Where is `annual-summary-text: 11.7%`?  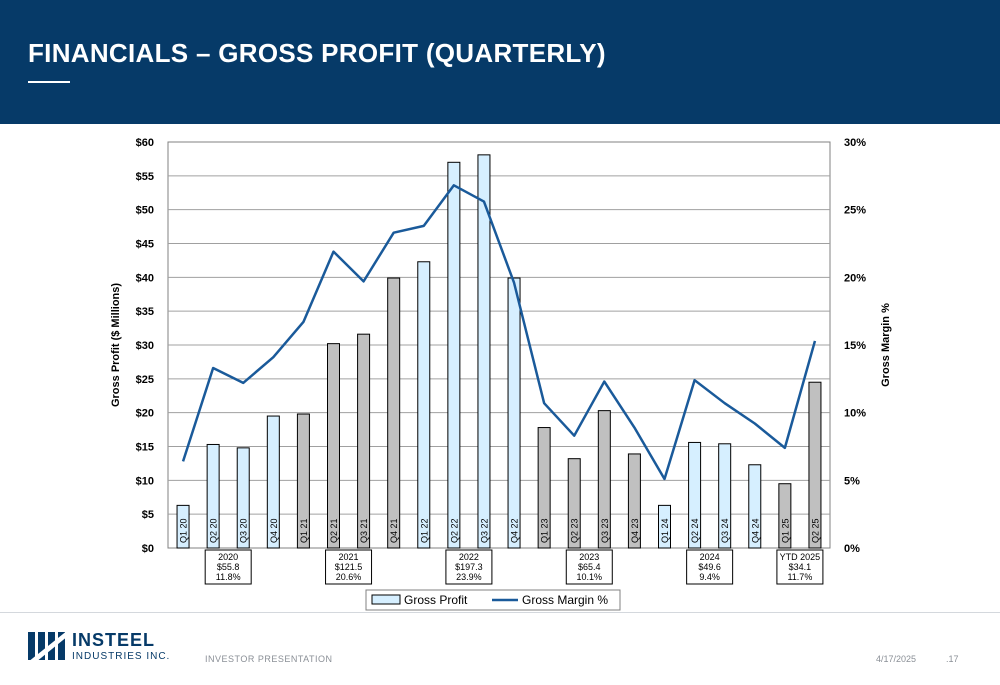 annual-summary-text: 11.7% is located at coordinates (799, 577).